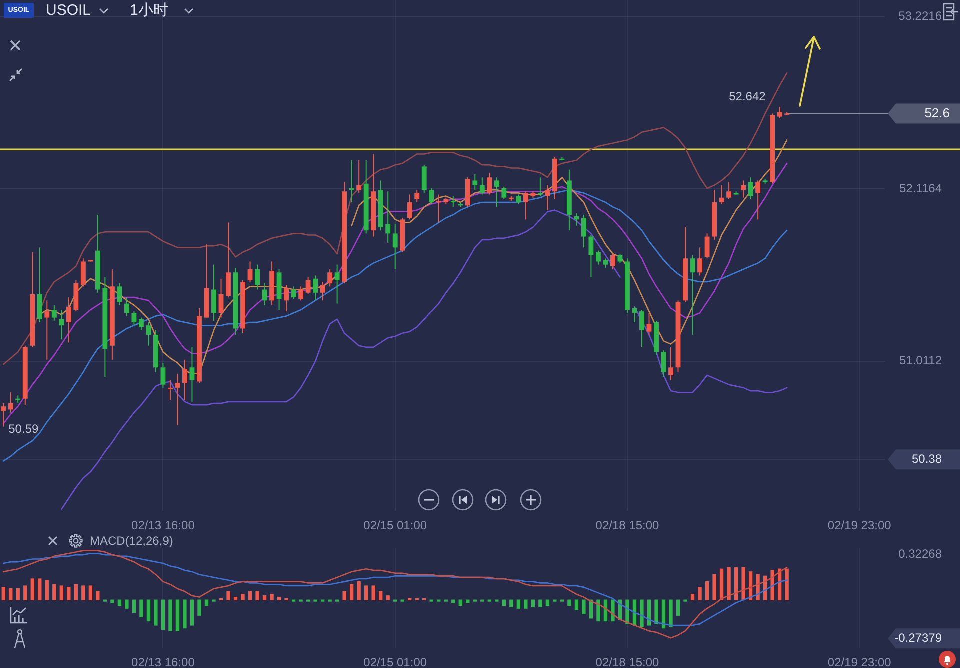 This screenshot has width=960, height=668. Describe the element at coordinates (937, 112) in the screenshot. I see `ref-line-label: 52.6` at that location.